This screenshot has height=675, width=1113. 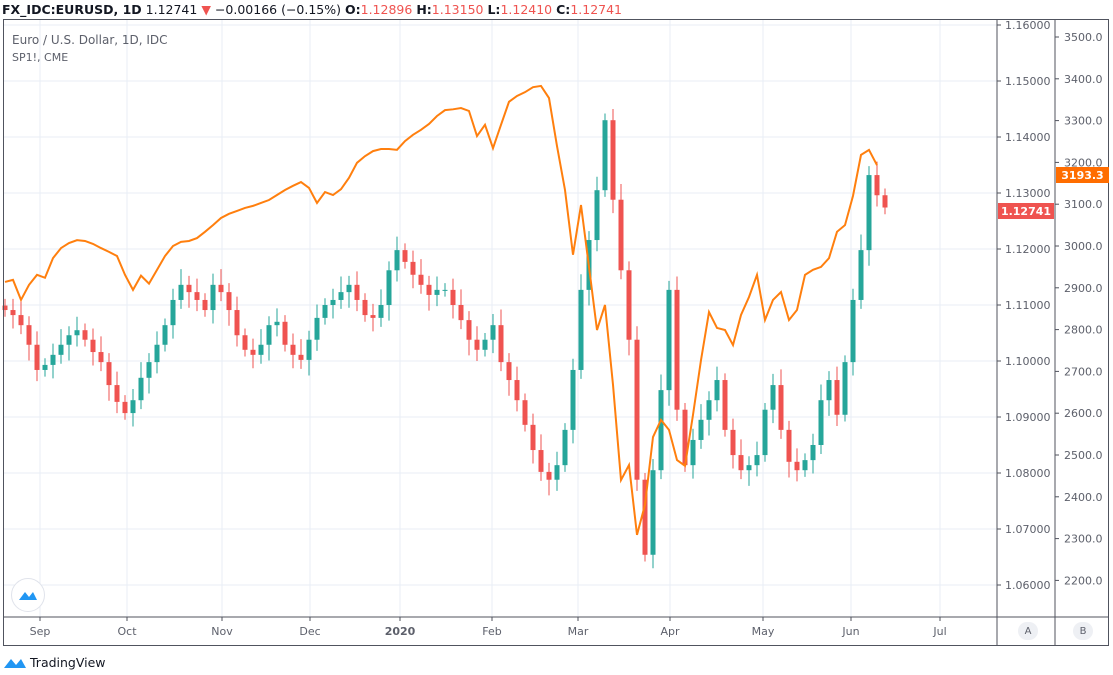 What do you see at coordinates (1083, 288) in the screenshot?
I see `y-tick-label-b: 2900.0` at bounding box center [1083, 288].